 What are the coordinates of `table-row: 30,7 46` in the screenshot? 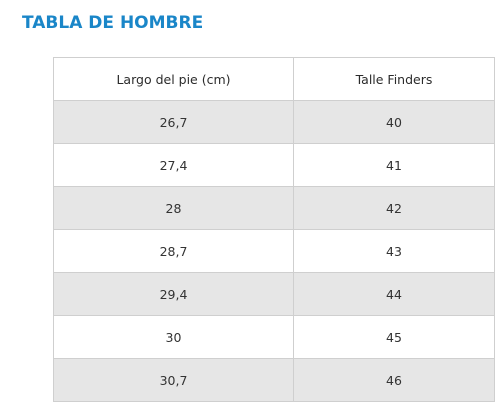 It's located at (274, 380).